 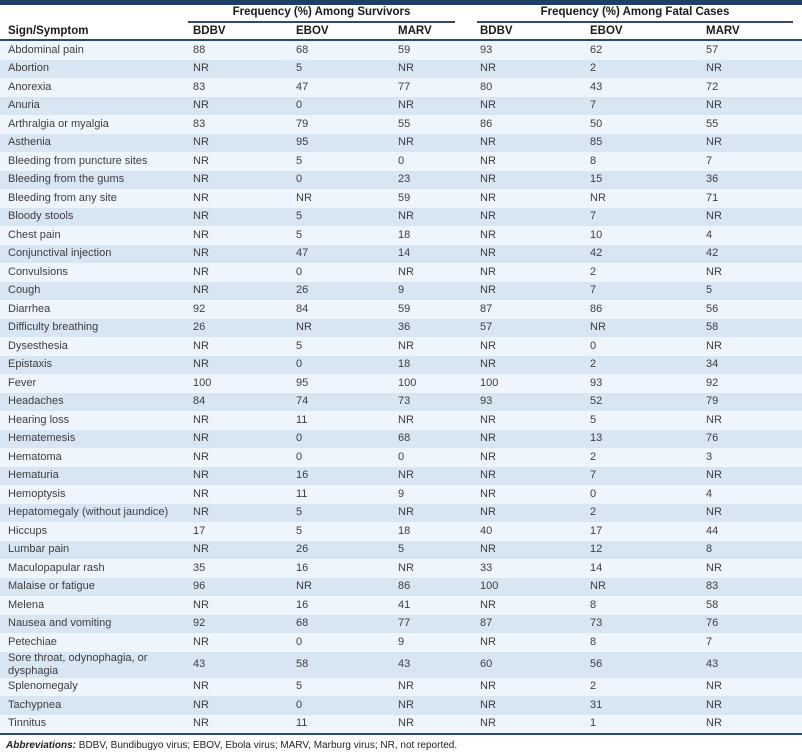 I want to click on table-row: Bleeding from the gums NR 0 23 NR 15 36, so click(x=401, y=179).